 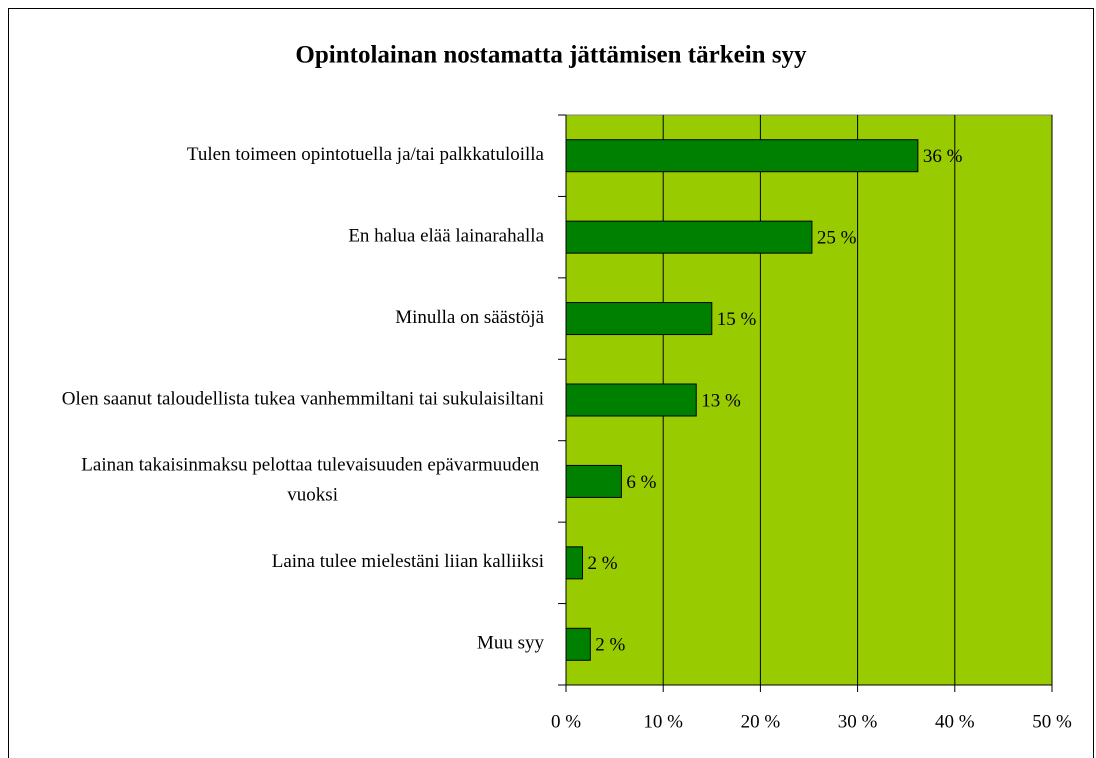 What do you see at coordinates (737, 319) in the screenshot?
I see `value-label: 15 %` at bounding box center [737, 319].